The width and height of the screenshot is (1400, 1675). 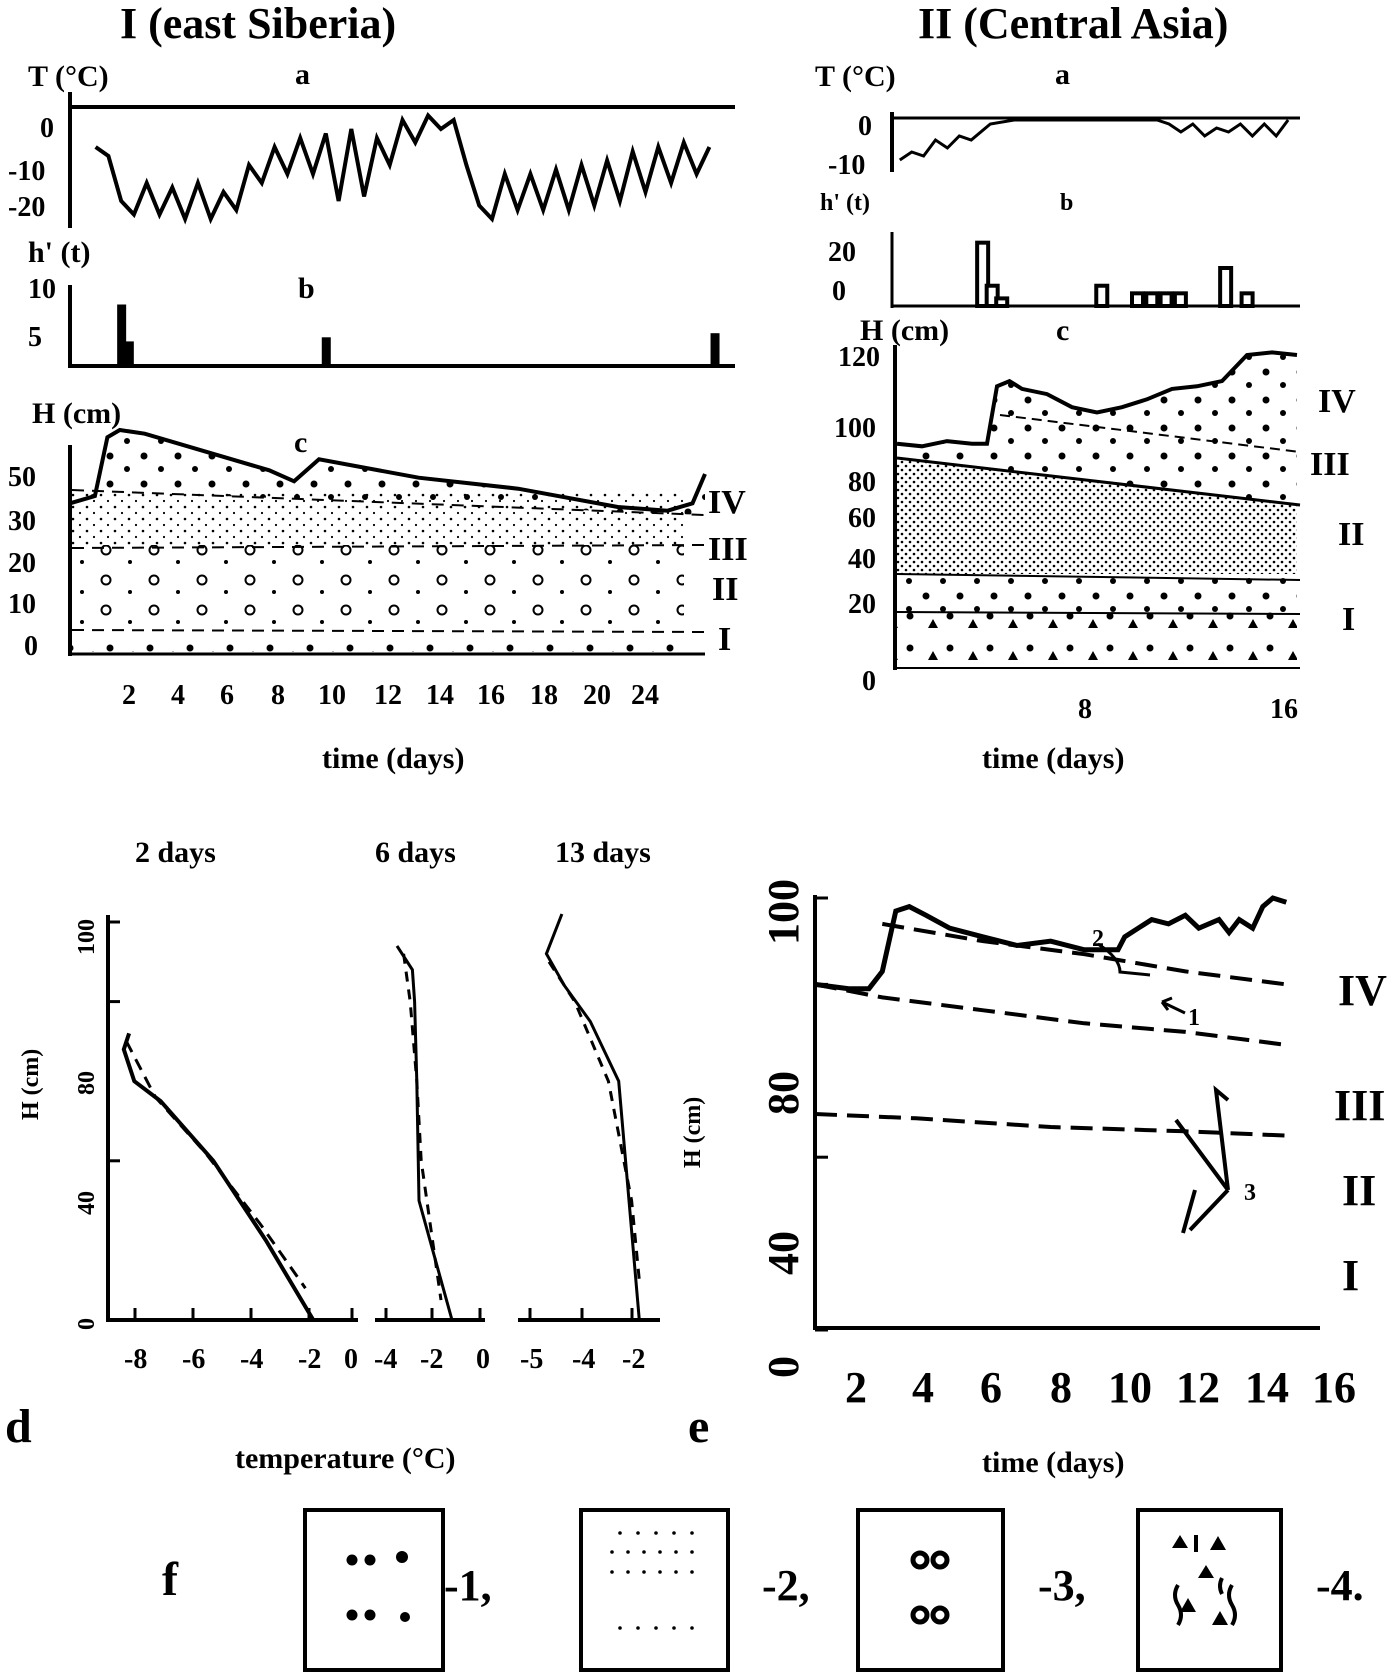 What do you see at coordinates (859, 357) in the screenshot?
I see `II-c-ytick: 120` at bounding box center [859, 357].